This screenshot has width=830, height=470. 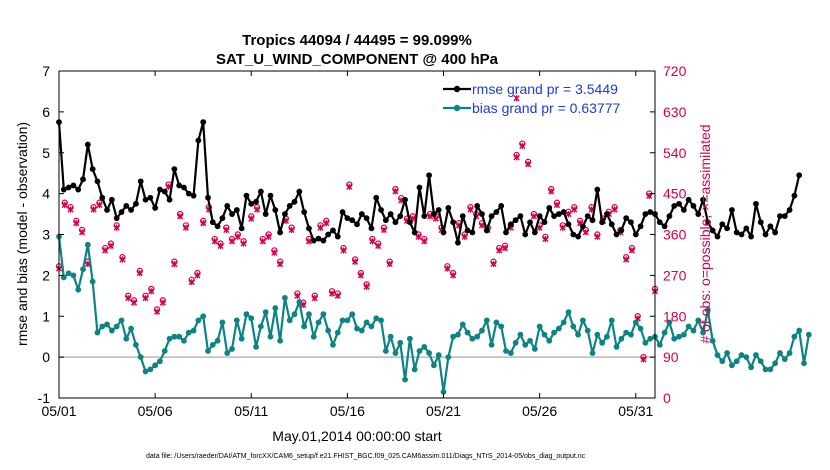 I want to click on y-axis-ticks: -1 0 1 2 3 4 5 6 7, so click(x=51, y=234).